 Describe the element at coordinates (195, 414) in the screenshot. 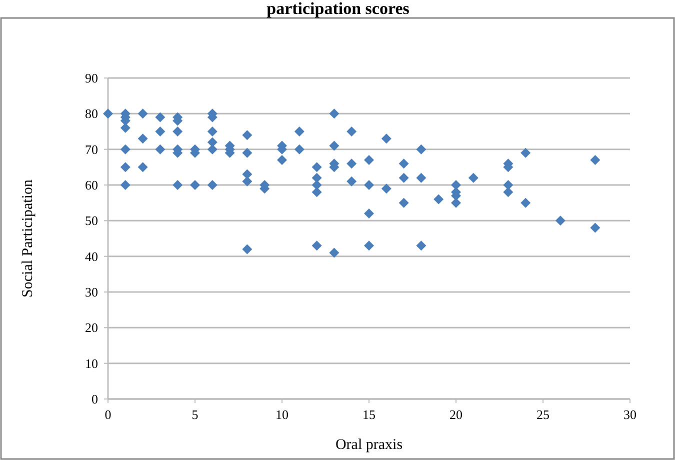

I see `x-tick-label: 5` at that location.